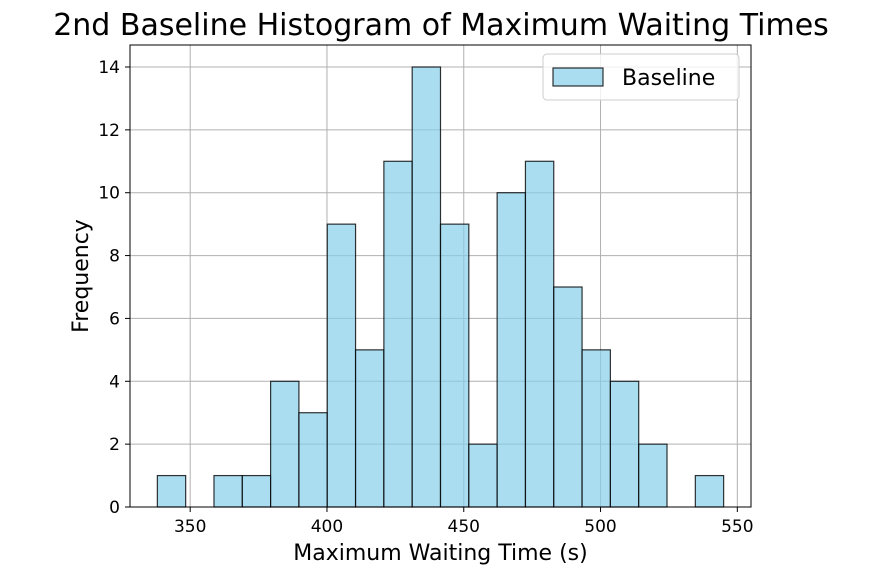 This screenshot has width=881, height=574. Describe the element at coordinates (737, 527) in the screenshot. I see `x-tick-label: 550` at that location.